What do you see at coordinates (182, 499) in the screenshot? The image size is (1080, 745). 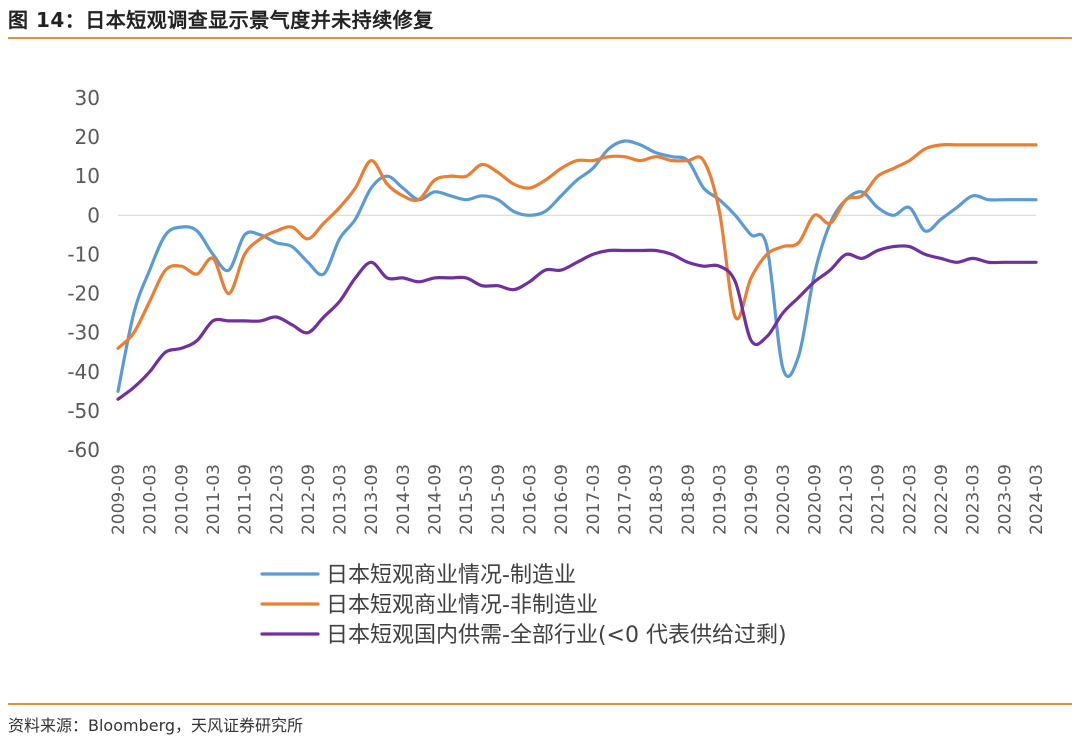 I see `x-tick-label: 2010-09` at bounding box center [182, 499].